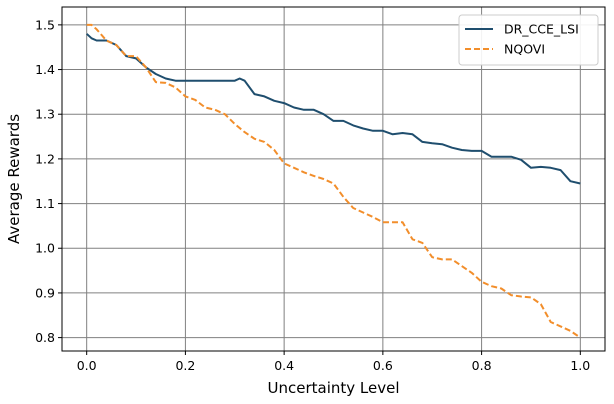  I want to click on x-axis-label: Uncertainty Level, so click(334, 388).